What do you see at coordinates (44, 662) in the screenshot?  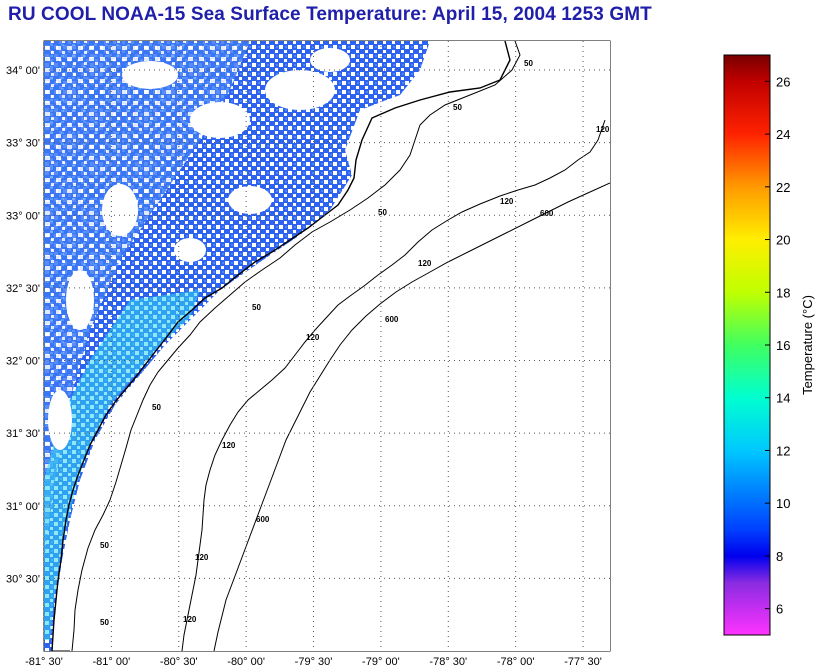 I see `lon-tick-label: -81° 30'` at bounding box center [44, 662].